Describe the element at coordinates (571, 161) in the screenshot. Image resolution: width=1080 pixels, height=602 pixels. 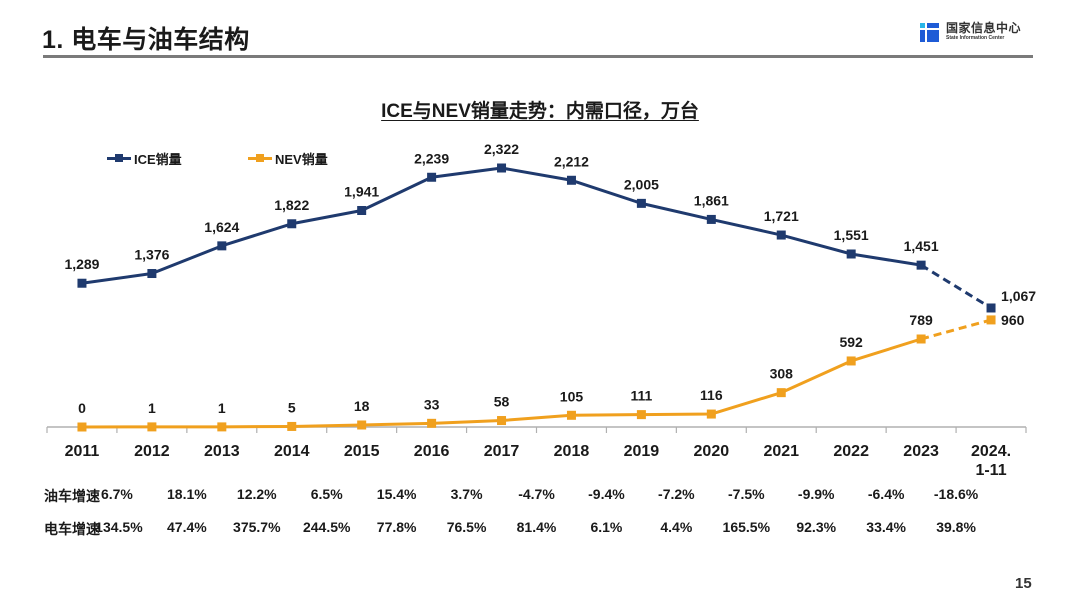
I see `data-label-ice: 2,212` at that location.